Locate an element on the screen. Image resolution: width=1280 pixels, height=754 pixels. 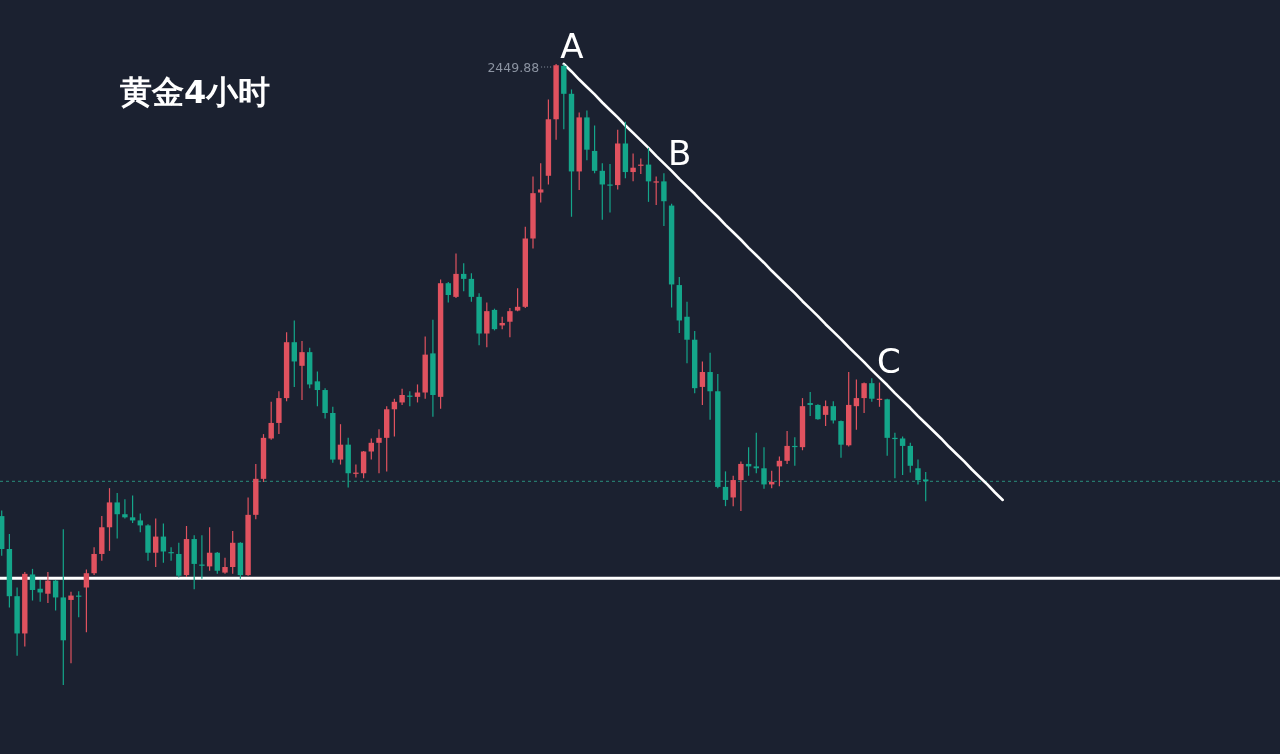
annotation: A is located at coordinates (572, 46).